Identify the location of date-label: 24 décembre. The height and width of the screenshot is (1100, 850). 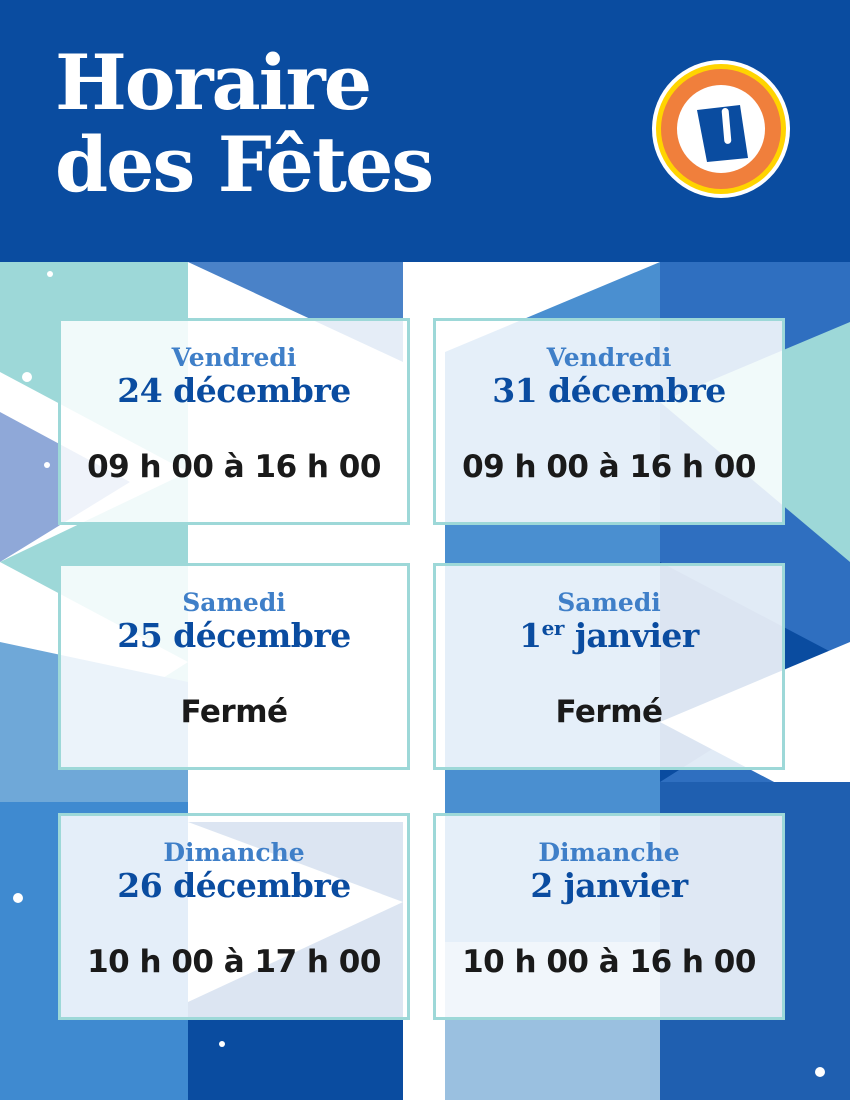
(234, 390).